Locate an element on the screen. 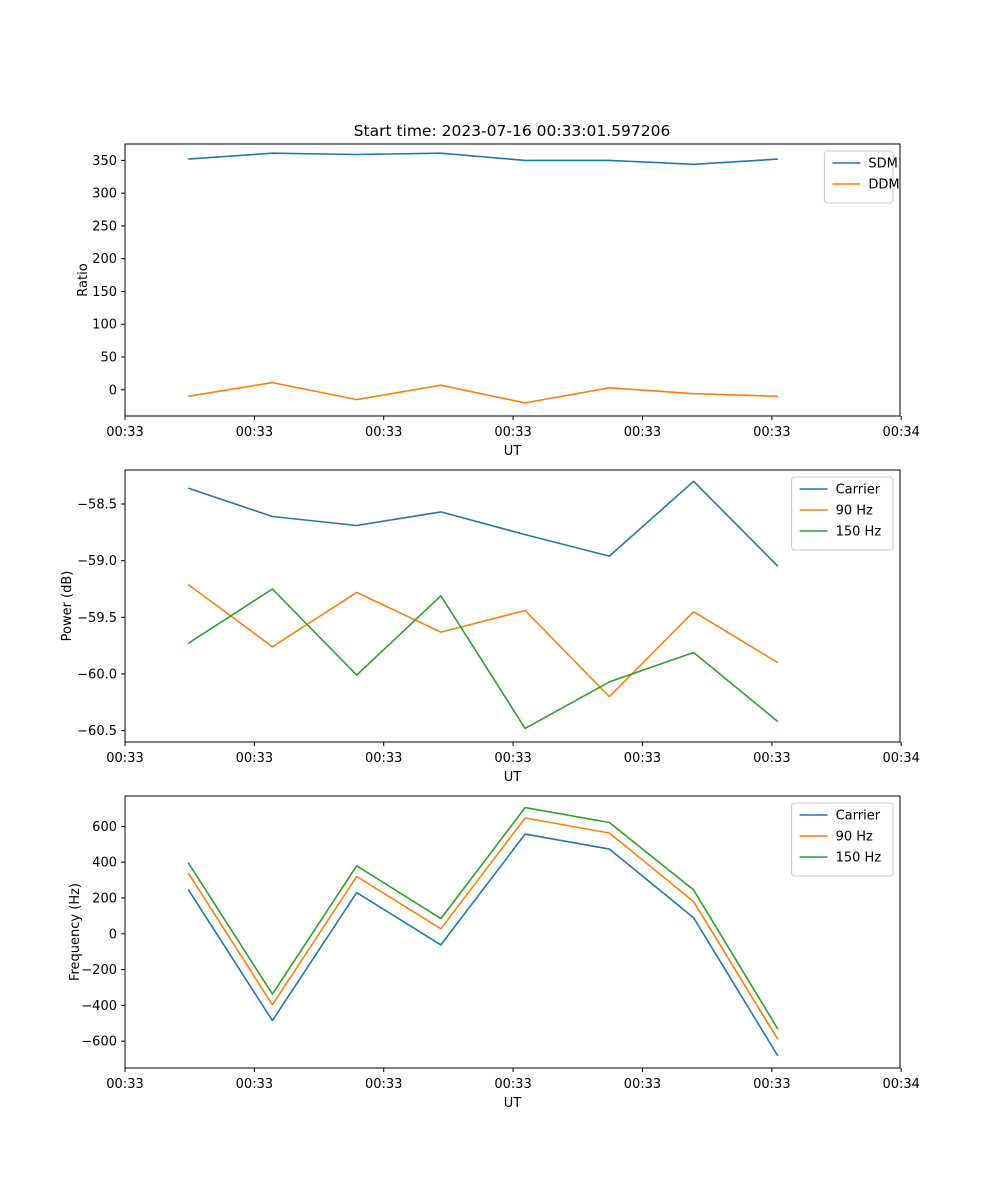 Image resolution: width=1000 pixels, height=1200 pixels. y-axis-label: Frequency (Hz) is located at coordinates (75, 932).